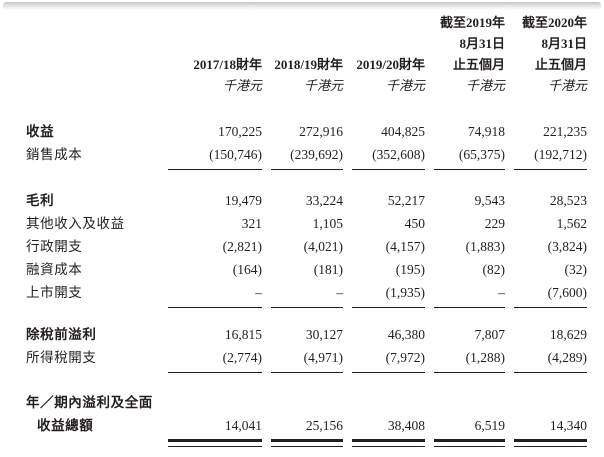 This screenshot has width=604, height=457. Describe the element at coordinates (568, 334) in the screenshot. I see `cell-value: 18,629` at that location.